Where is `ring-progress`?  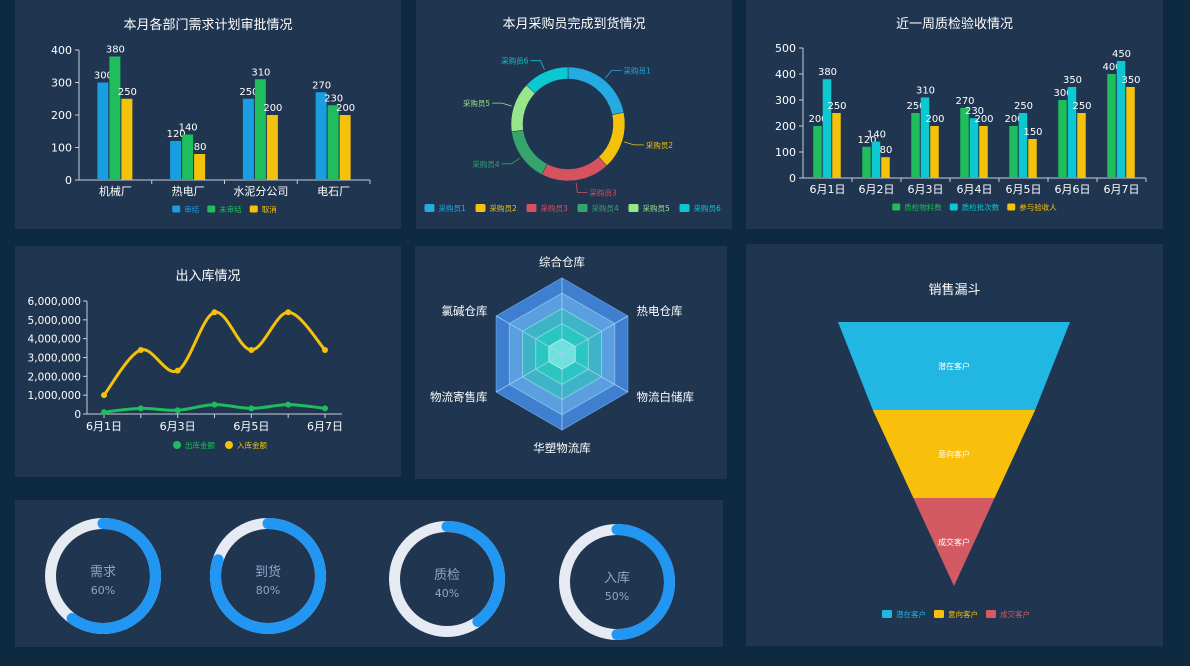 ring-progress is located at coordinates (113, 576).